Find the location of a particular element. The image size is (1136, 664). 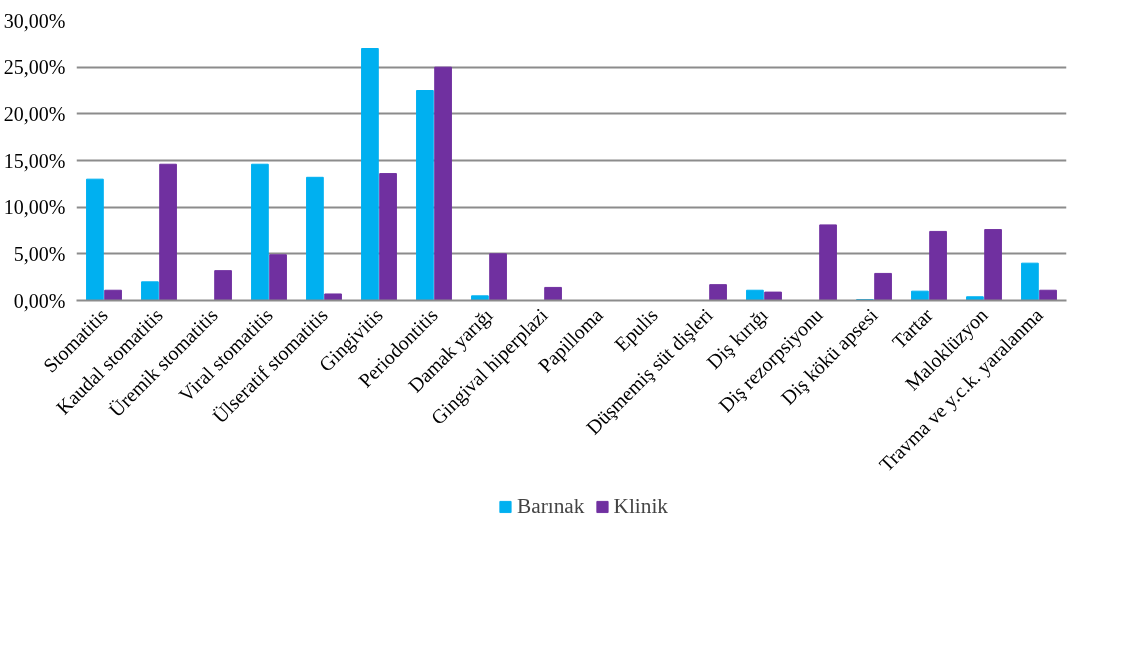

y-tick-label: 0,00% is located at coordinates (39, 300).